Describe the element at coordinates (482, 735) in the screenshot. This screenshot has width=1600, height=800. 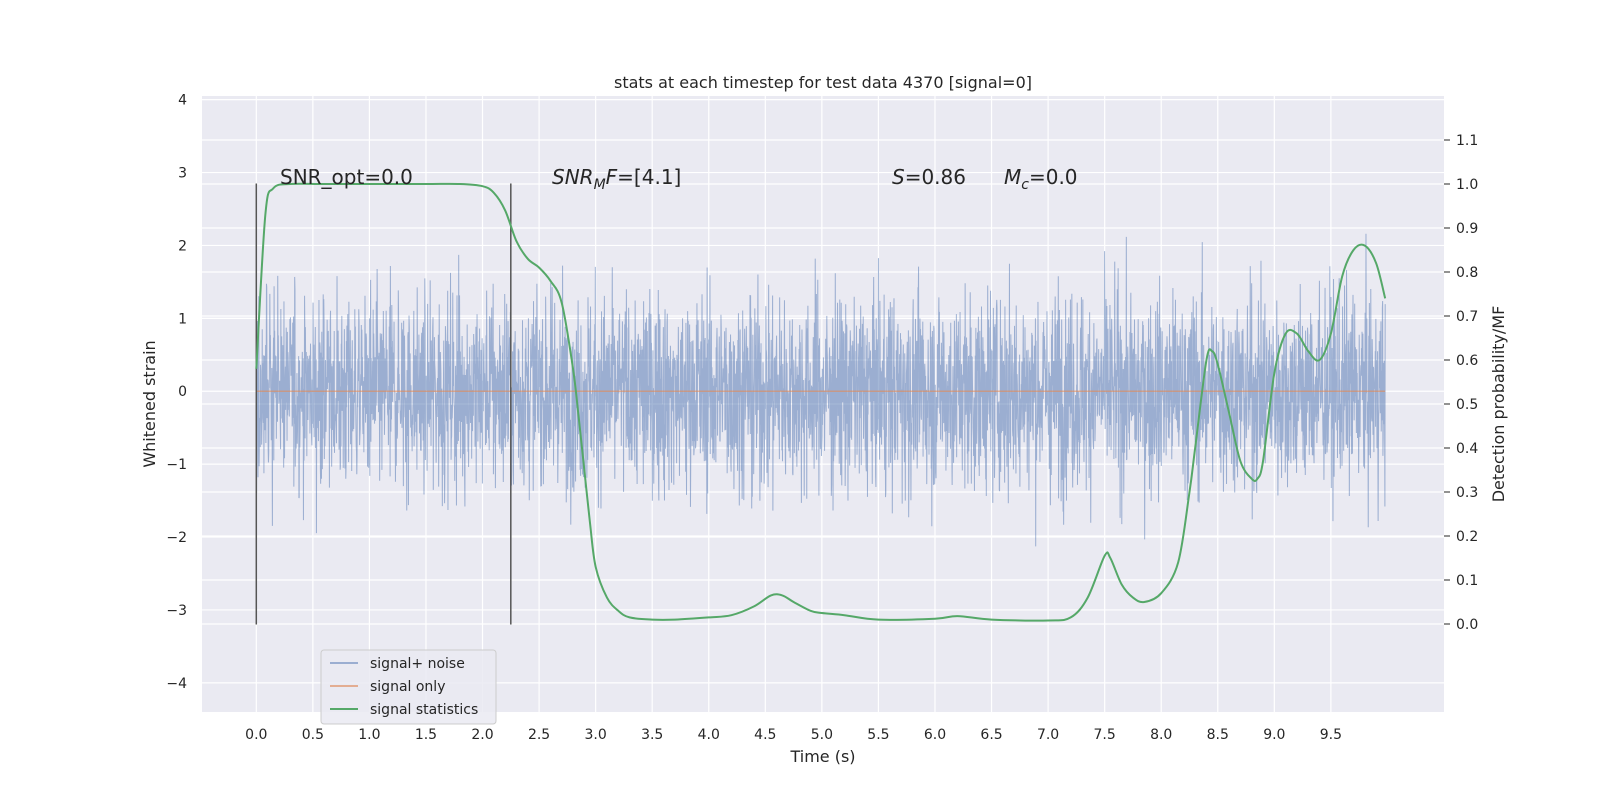
I see `x-tick-label: 2.0` at that location.